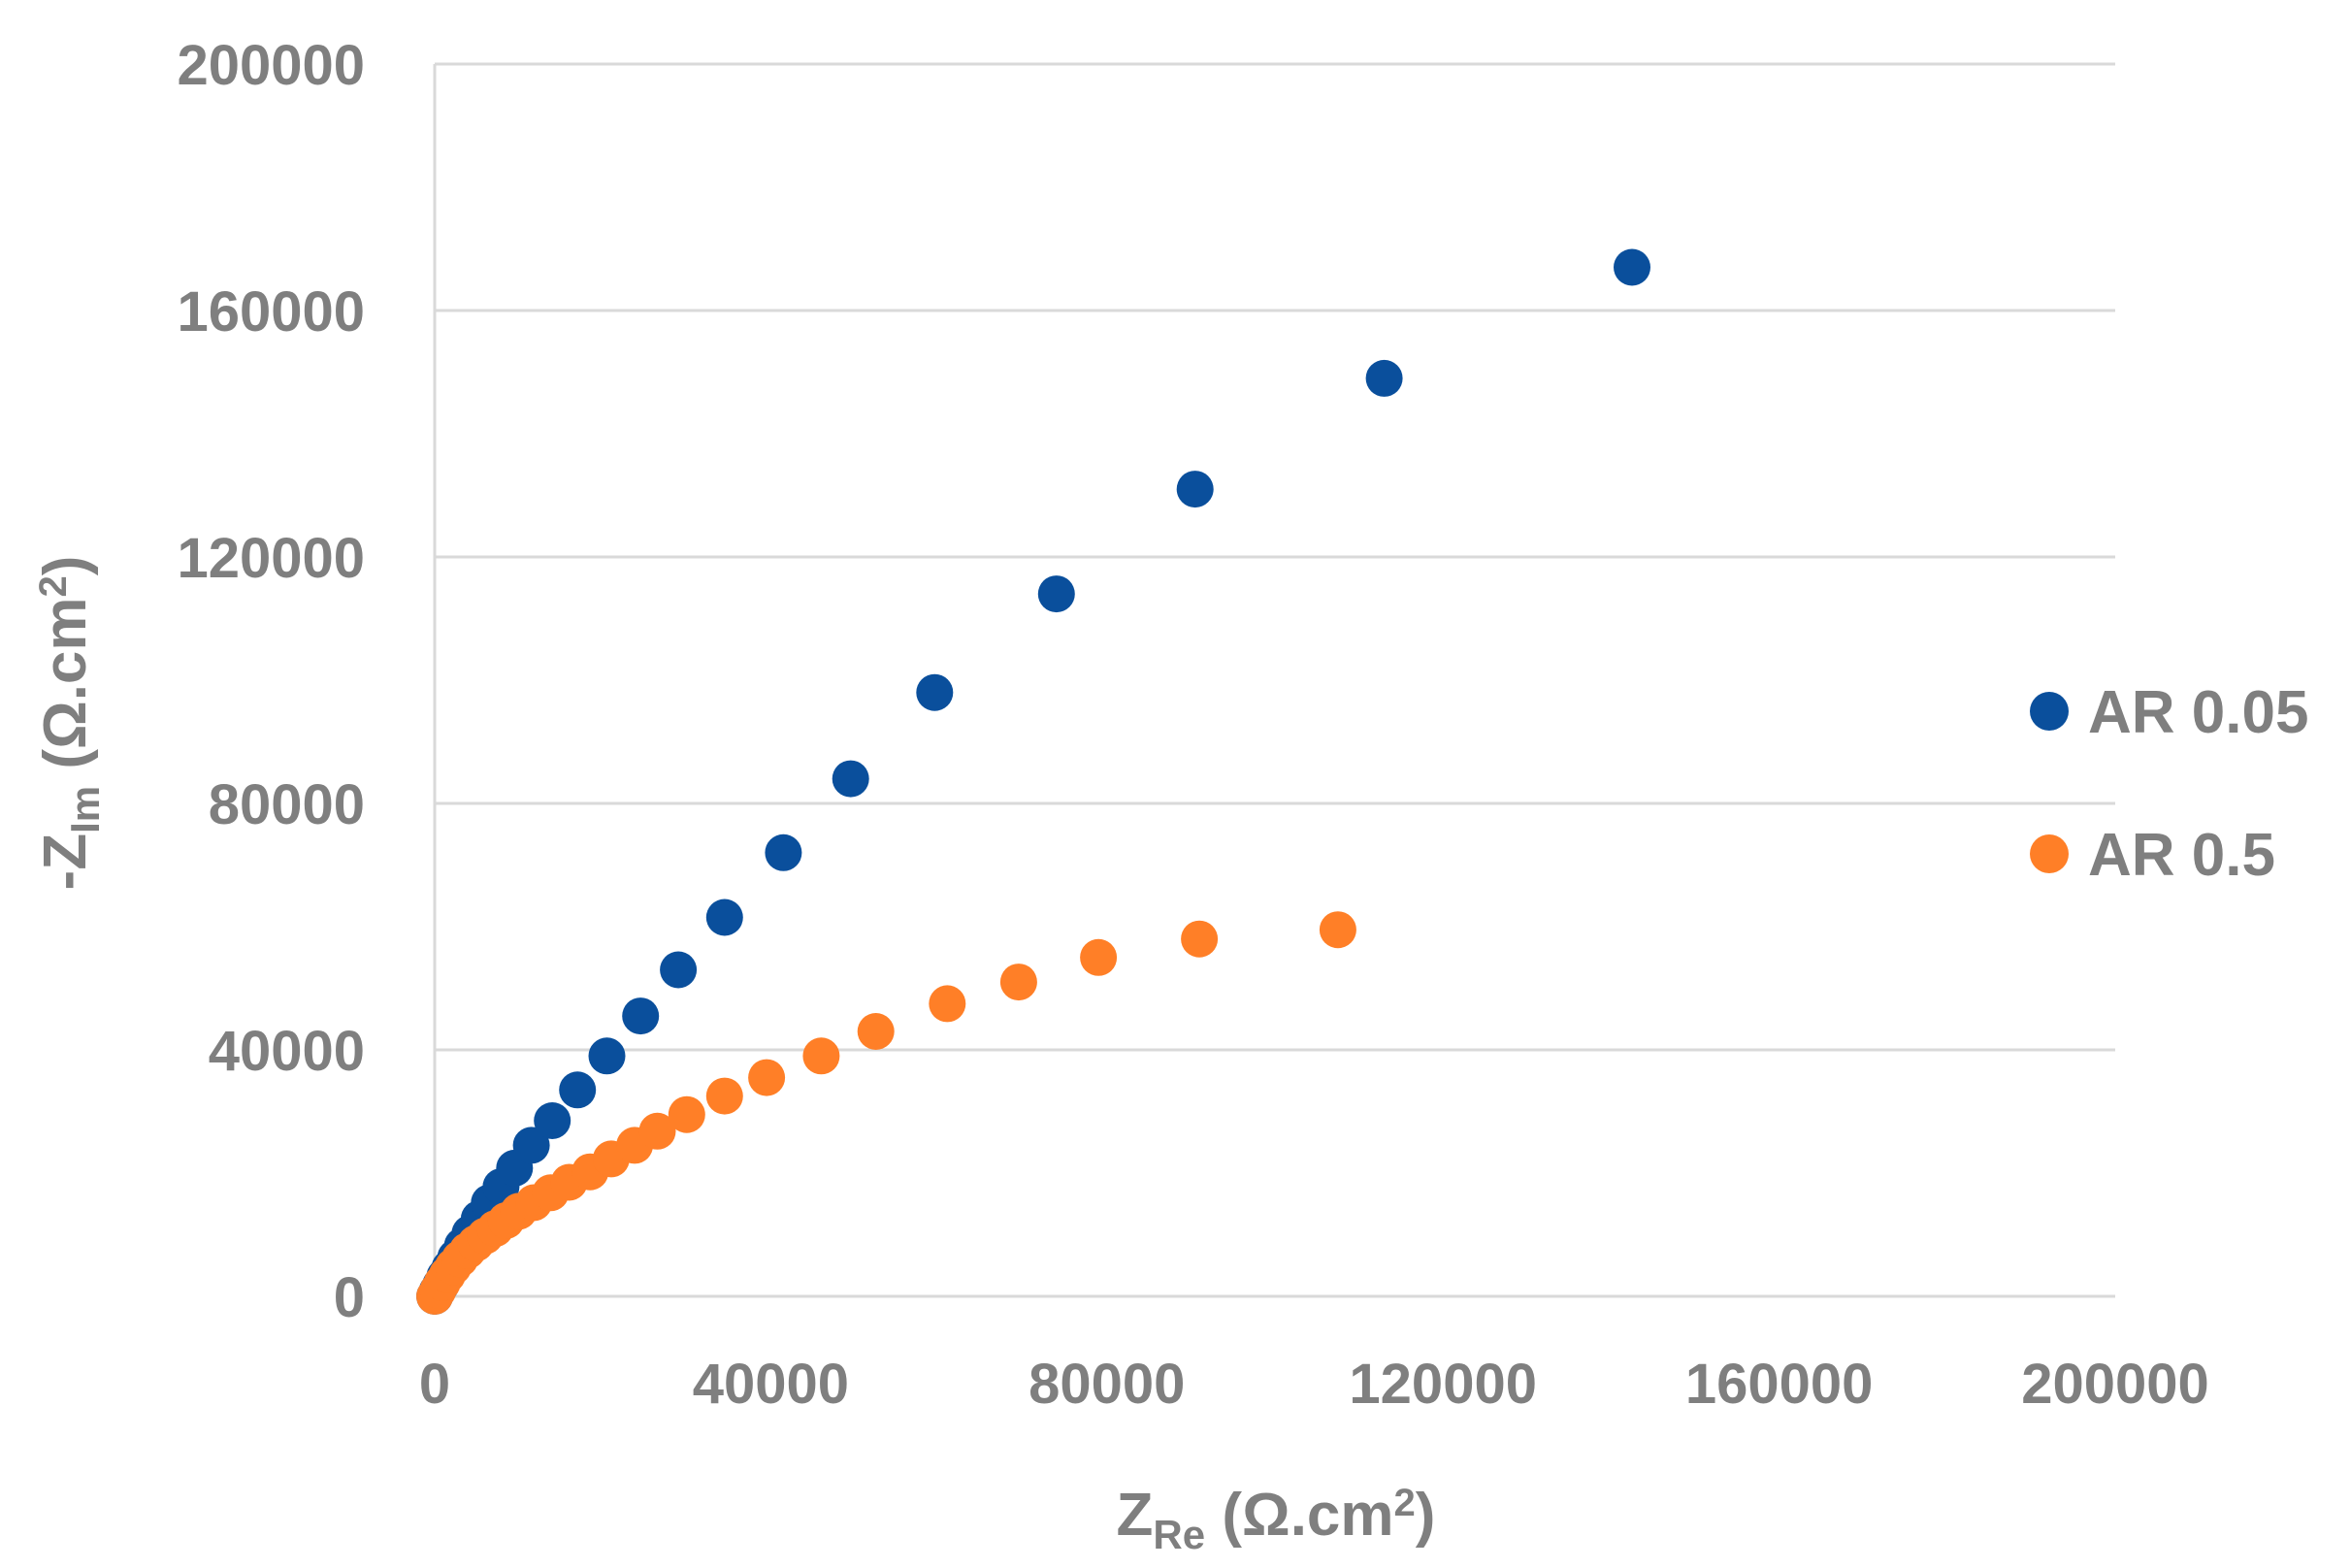 This screenshot has height=1568, width=2351. I want to click on y-axis-title-close: ), so click(65, 566).